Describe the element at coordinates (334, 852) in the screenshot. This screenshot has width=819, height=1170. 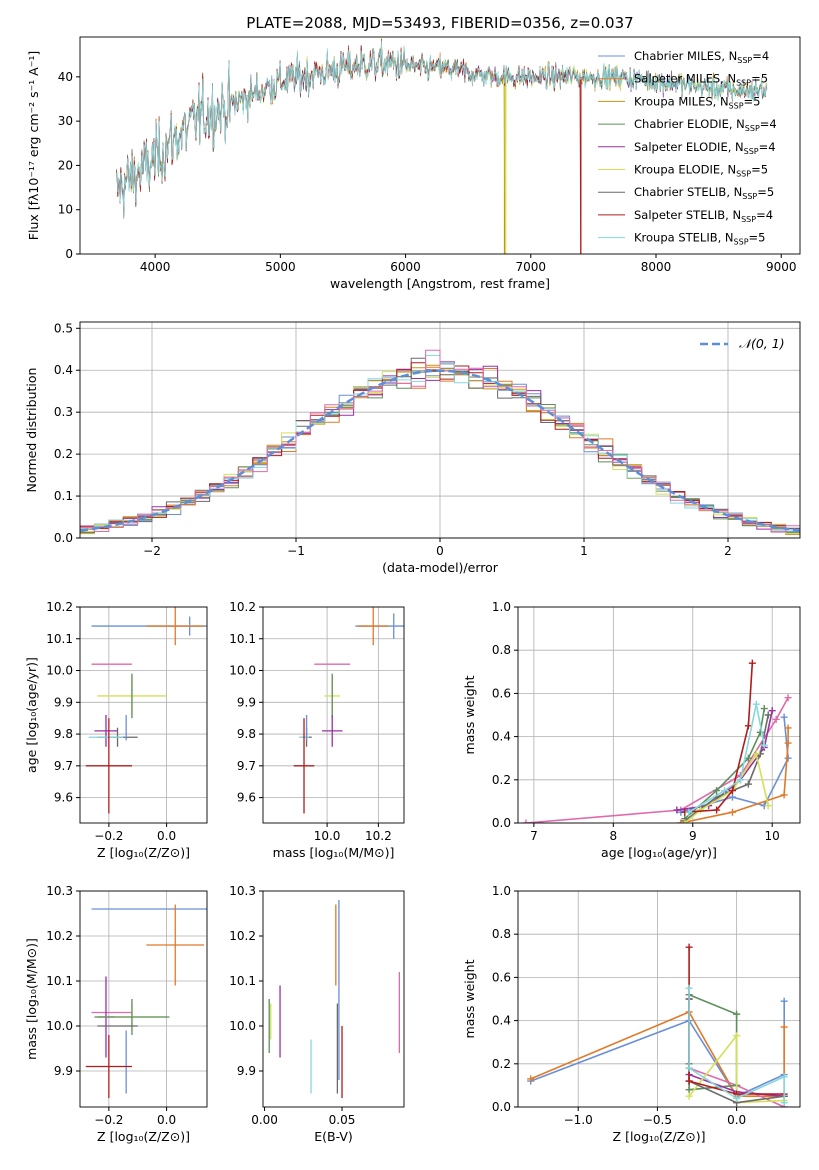
I see `x-axis-label: mass [log₁₀(M/M⊙)]` at that location.